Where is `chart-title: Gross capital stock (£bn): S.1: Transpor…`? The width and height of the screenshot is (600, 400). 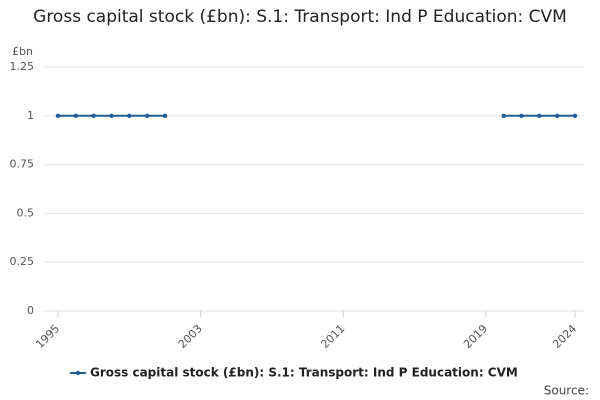
chart-title: Gross capital stock (£bn): S.1: Transpor… is located at coordinates (300, 17).